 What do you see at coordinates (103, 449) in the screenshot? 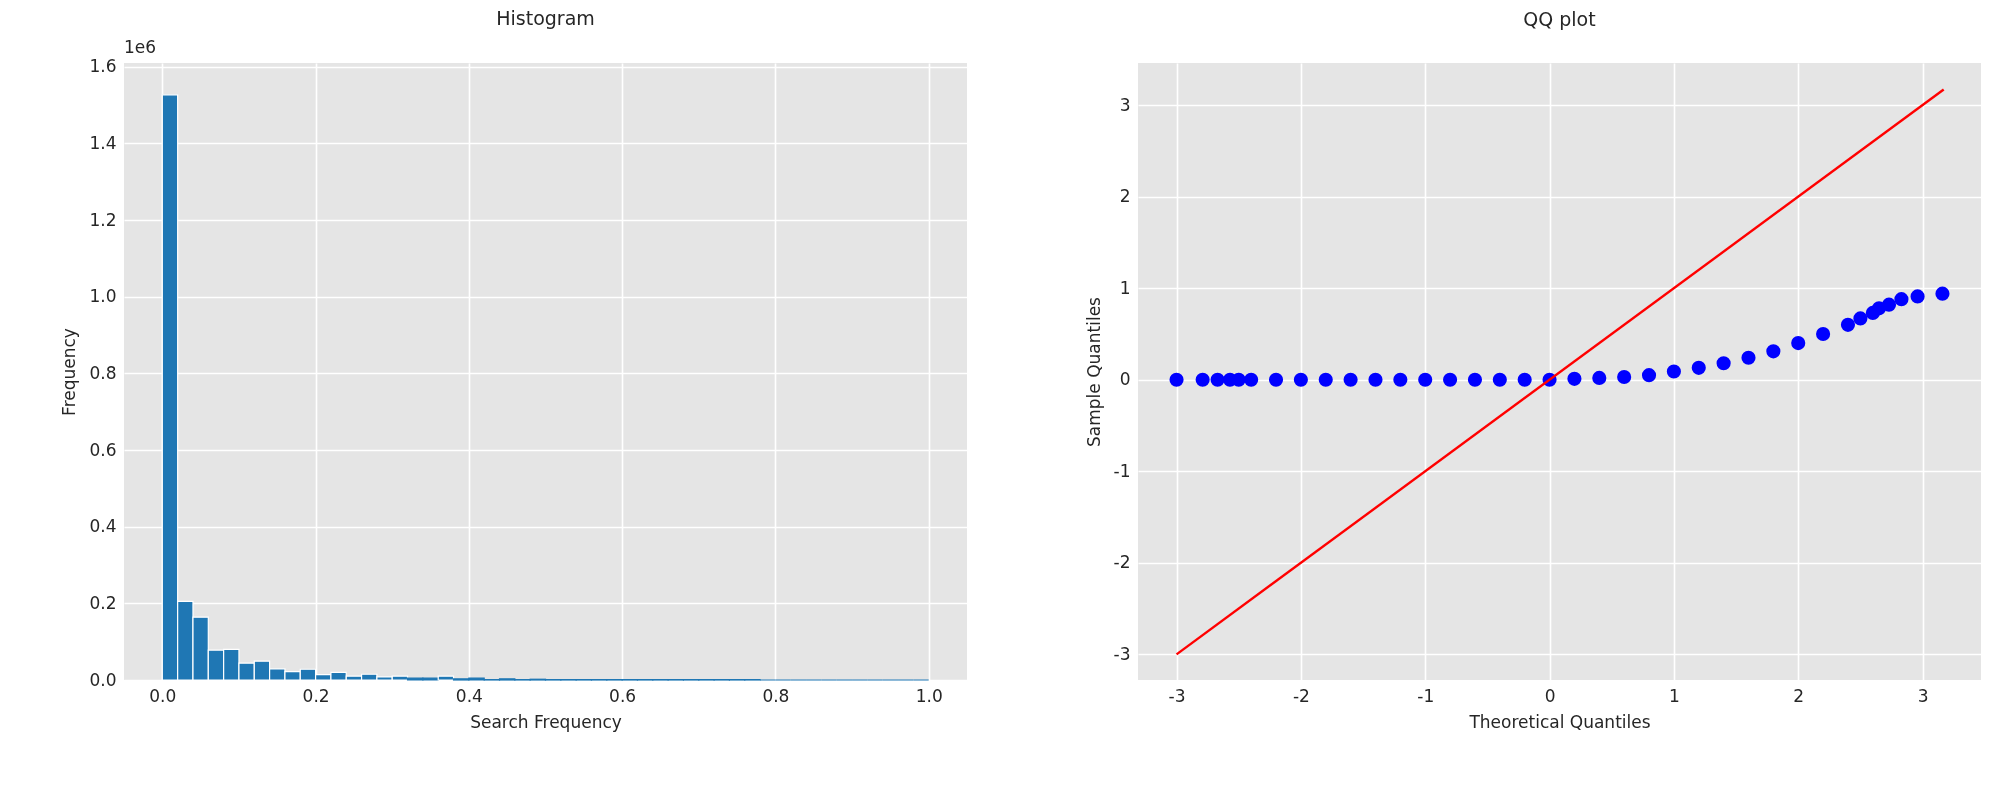
I see `y-tick-label: 0.6` at bounding box center [103, 449].